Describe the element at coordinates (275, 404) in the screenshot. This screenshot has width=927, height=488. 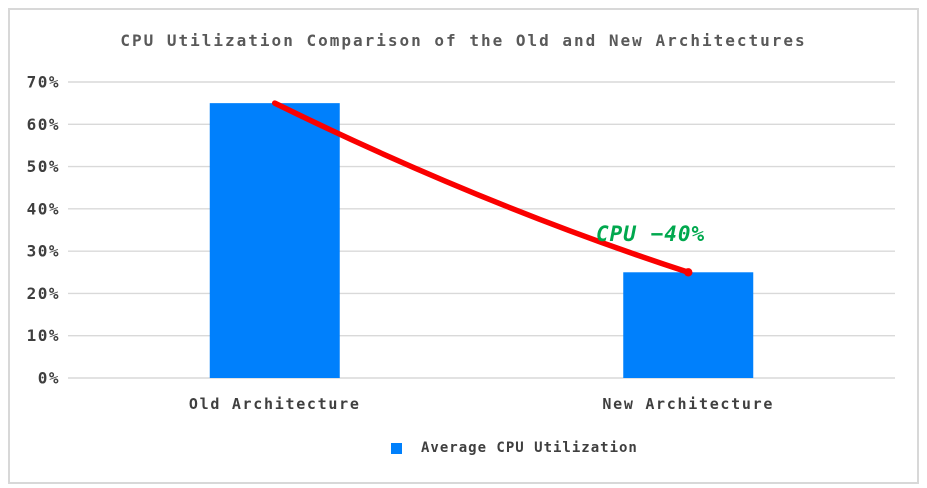
I see `x-axis-label-old-architecture: Old Architecture` at that location.